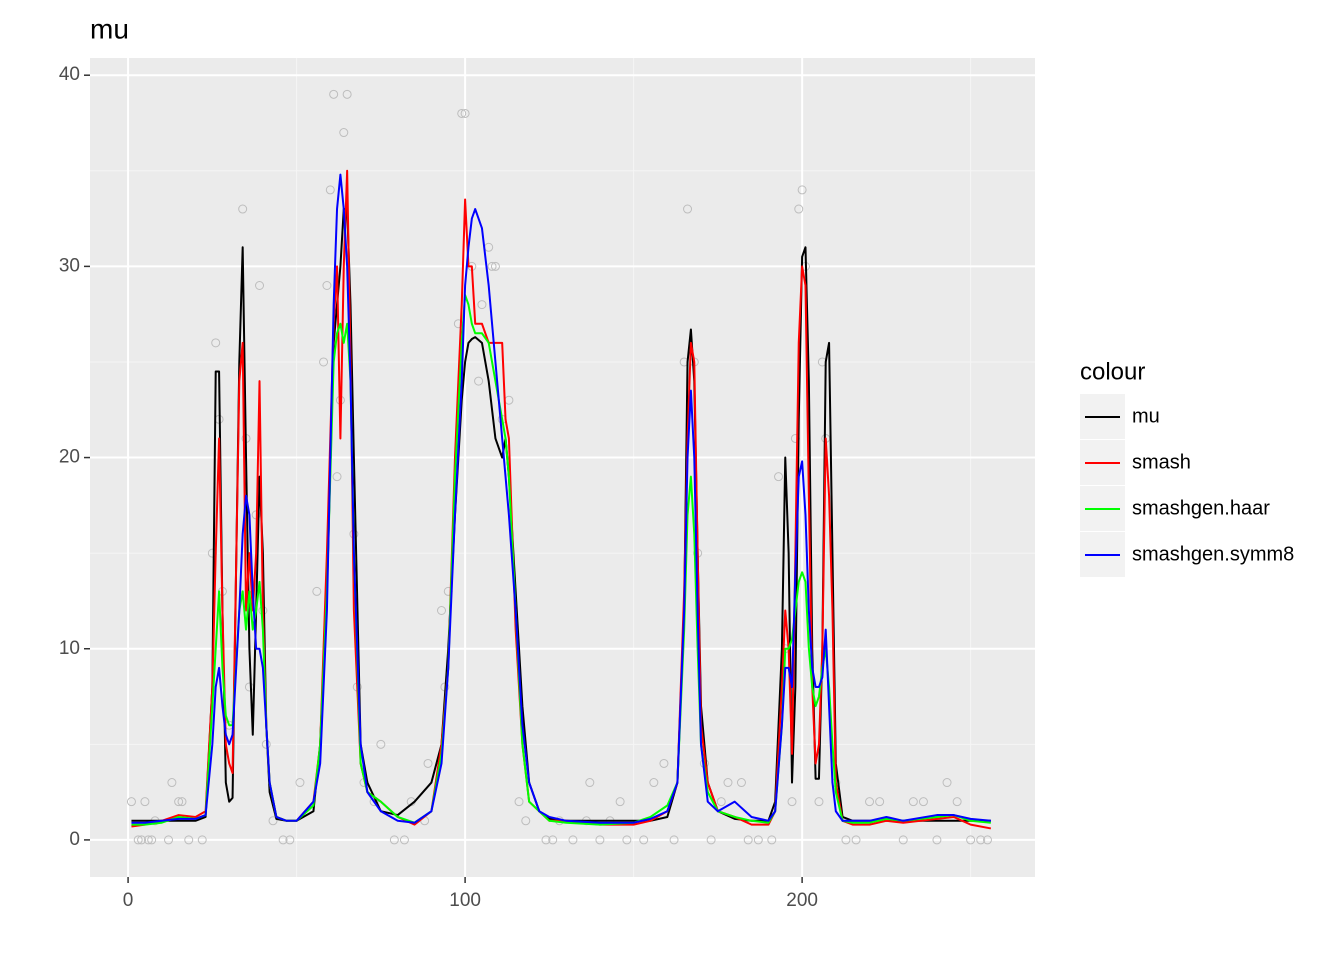  I want to click on x-tick-label: 100, so click(465, 900).